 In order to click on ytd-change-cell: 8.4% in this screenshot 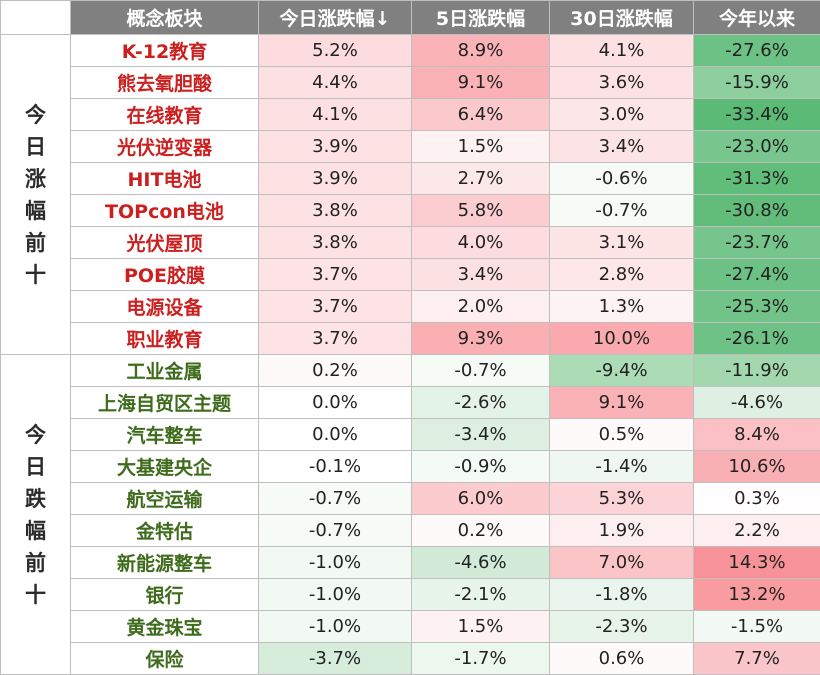, I will do `click(757, 435)`.